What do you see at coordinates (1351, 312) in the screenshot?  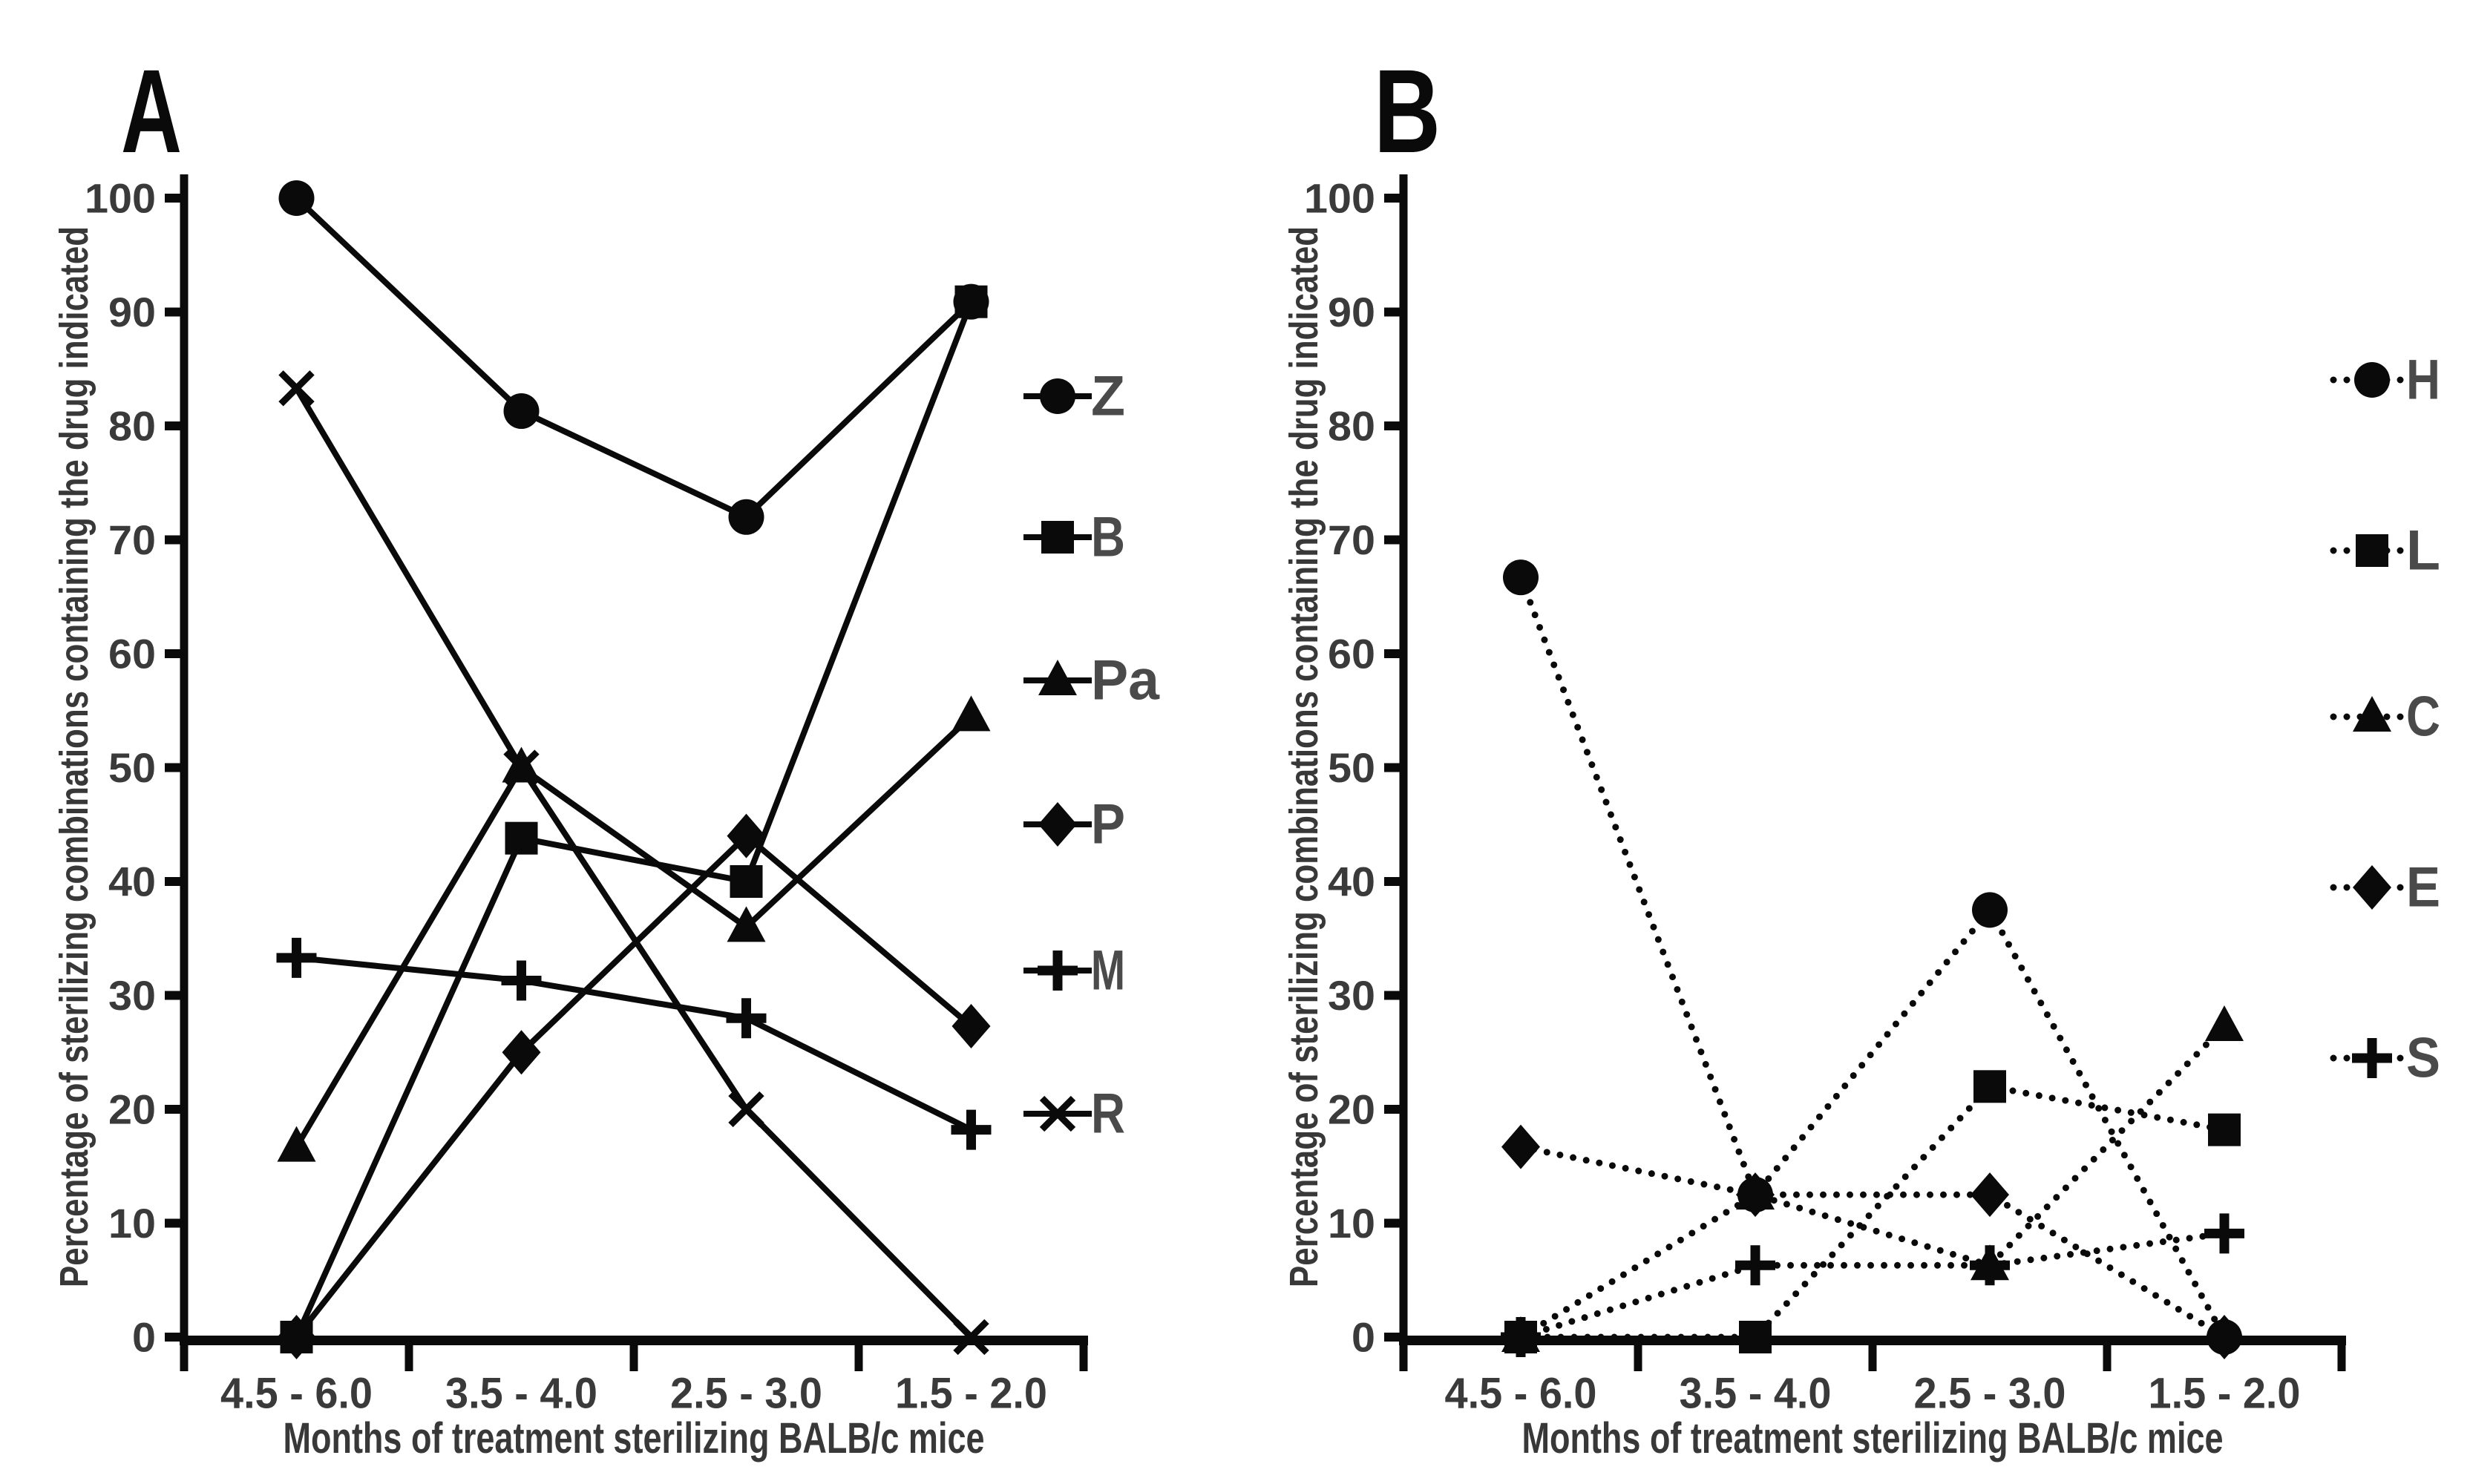 I see `y-tick-label: 90` at bounding box center [1351, 312].